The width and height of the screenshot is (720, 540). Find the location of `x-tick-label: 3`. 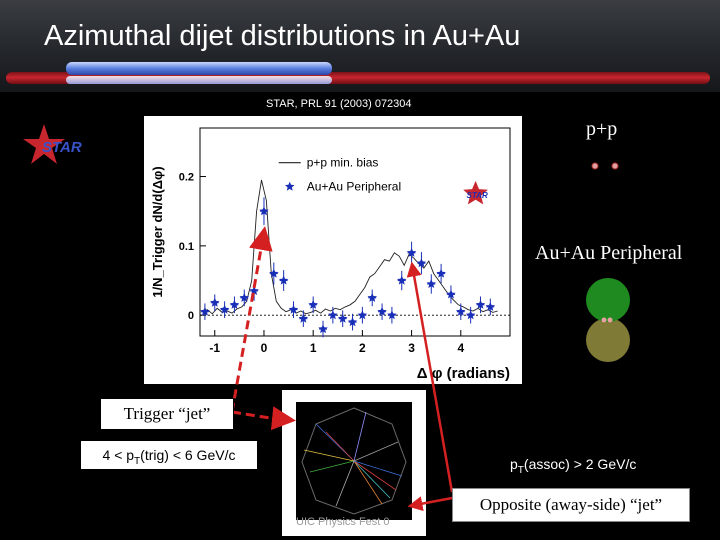

x-tick-label: 3 is located at coordinates (411, 348).